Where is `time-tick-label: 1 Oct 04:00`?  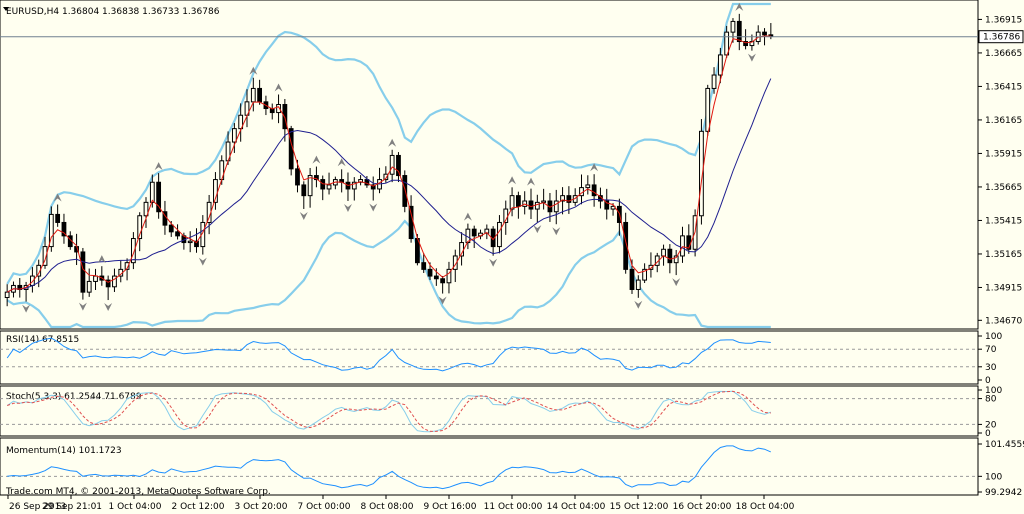 time-tick-label: 1 Oct 04:00 is located at coordinates (135, 507).